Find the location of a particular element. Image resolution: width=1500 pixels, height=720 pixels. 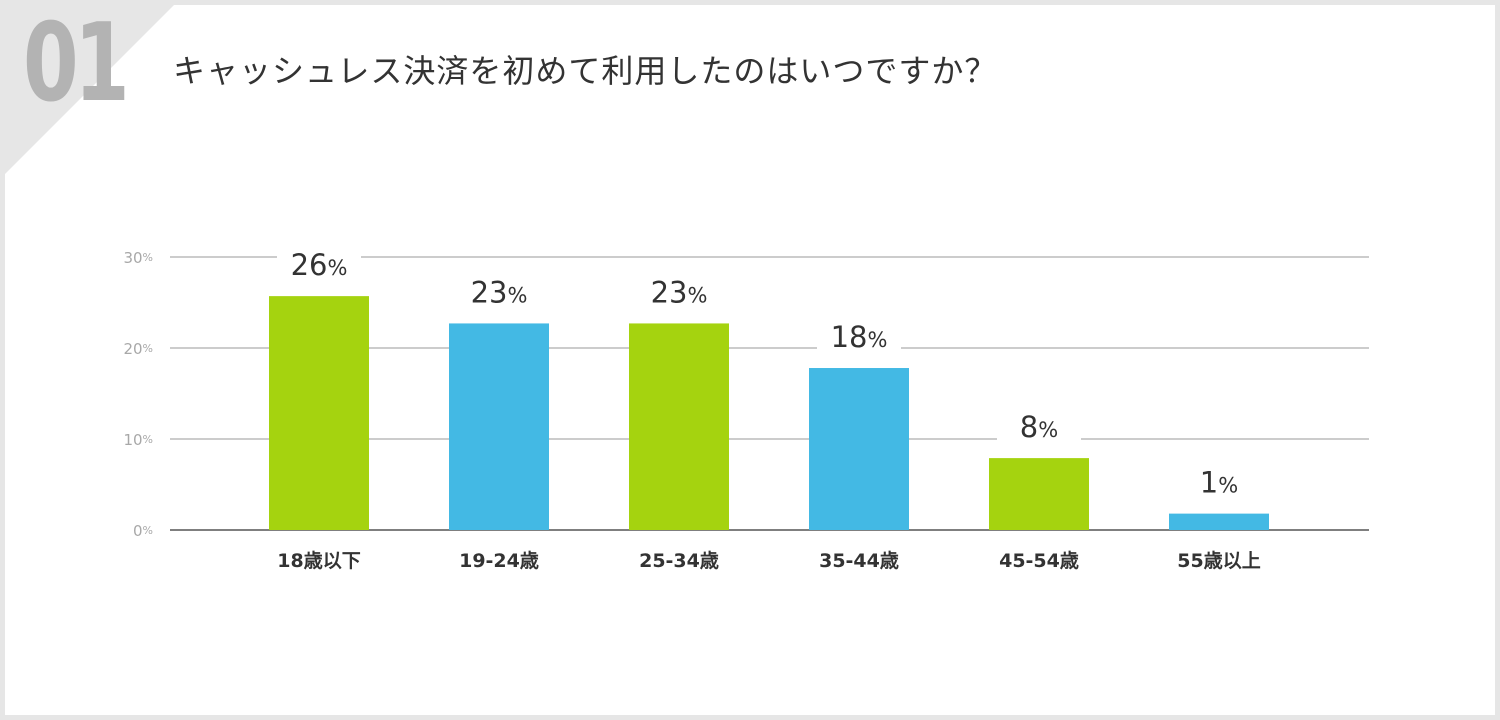

question-number: 01 is located at coordinates (76, 63).